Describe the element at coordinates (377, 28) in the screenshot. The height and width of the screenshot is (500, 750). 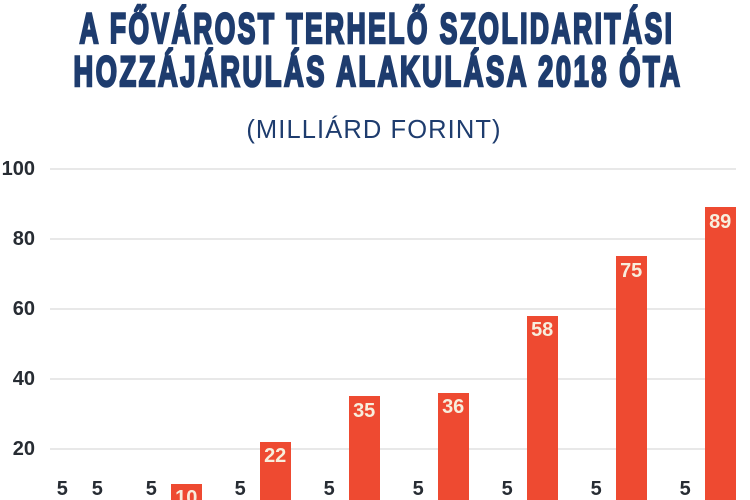
I see `svg-text:A FŐVÁROST TERHELŐ SZOLIDARITÁ: A FŐVÁROST TERHELŐ SZOLIDARITÁSI` at that location.